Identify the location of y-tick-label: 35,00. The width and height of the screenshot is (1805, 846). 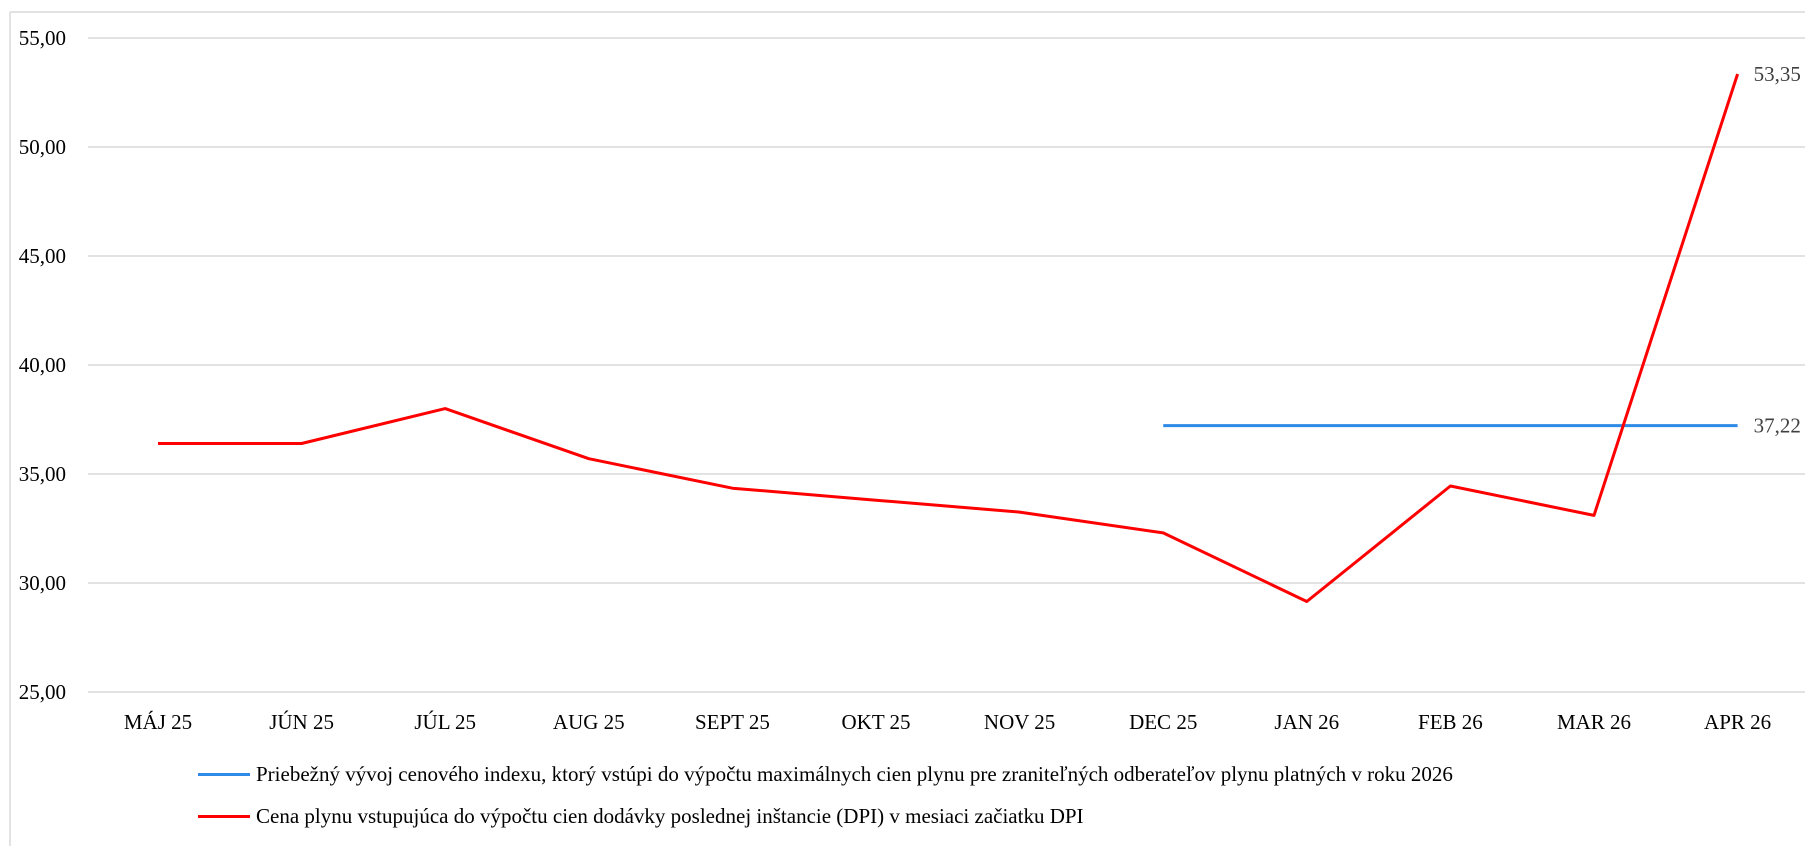
(42, 474).